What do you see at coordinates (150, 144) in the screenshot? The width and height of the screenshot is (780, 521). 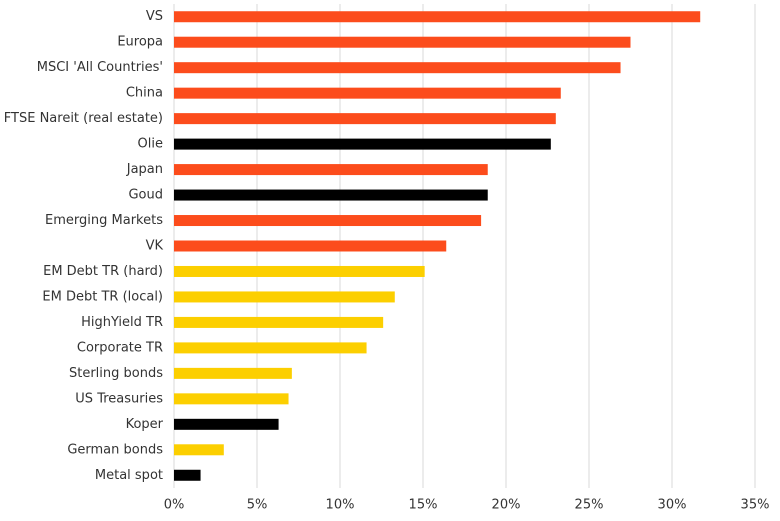 I see `y-tick-label: Olie` at bounding box center [150, 144].